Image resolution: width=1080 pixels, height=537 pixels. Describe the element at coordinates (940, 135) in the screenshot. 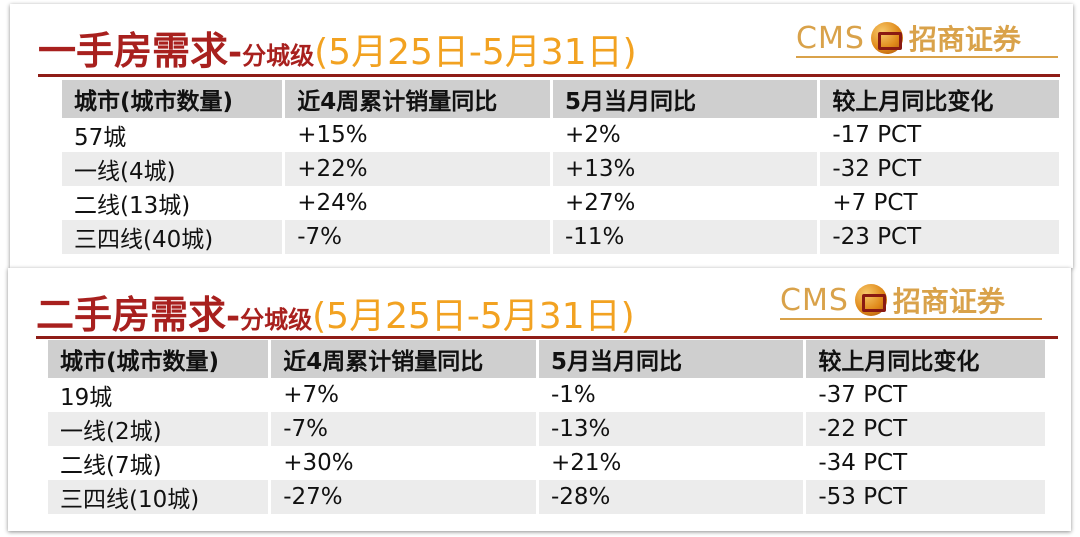

I see `table-cell: -17 PCT` at that location.